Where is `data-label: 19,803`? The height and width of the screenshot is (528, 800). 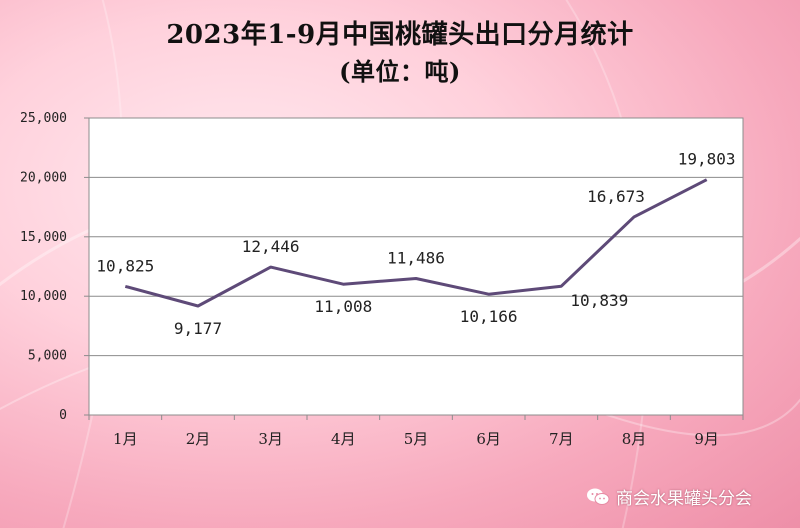 data-label: 19,803 is located at coordinates (707, 159).